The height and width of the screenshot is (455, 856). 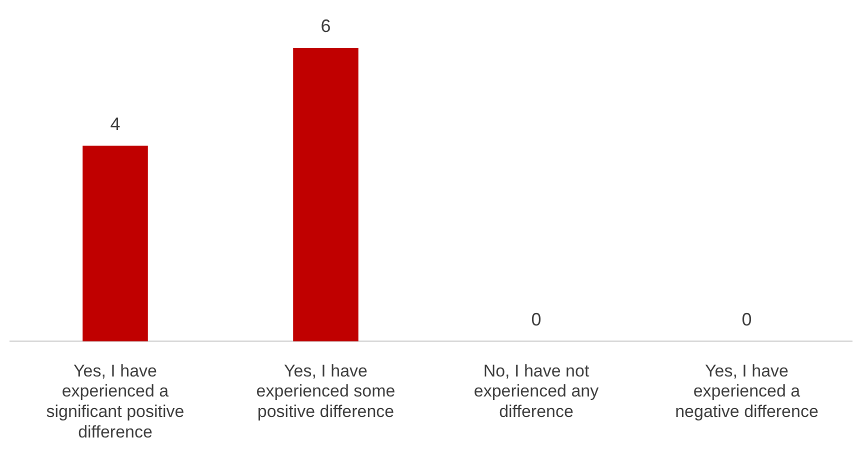 What do you see at coordinates (115, 124) in the screenshot?
I see `data-label: 4` at bounding box center [115, 124].